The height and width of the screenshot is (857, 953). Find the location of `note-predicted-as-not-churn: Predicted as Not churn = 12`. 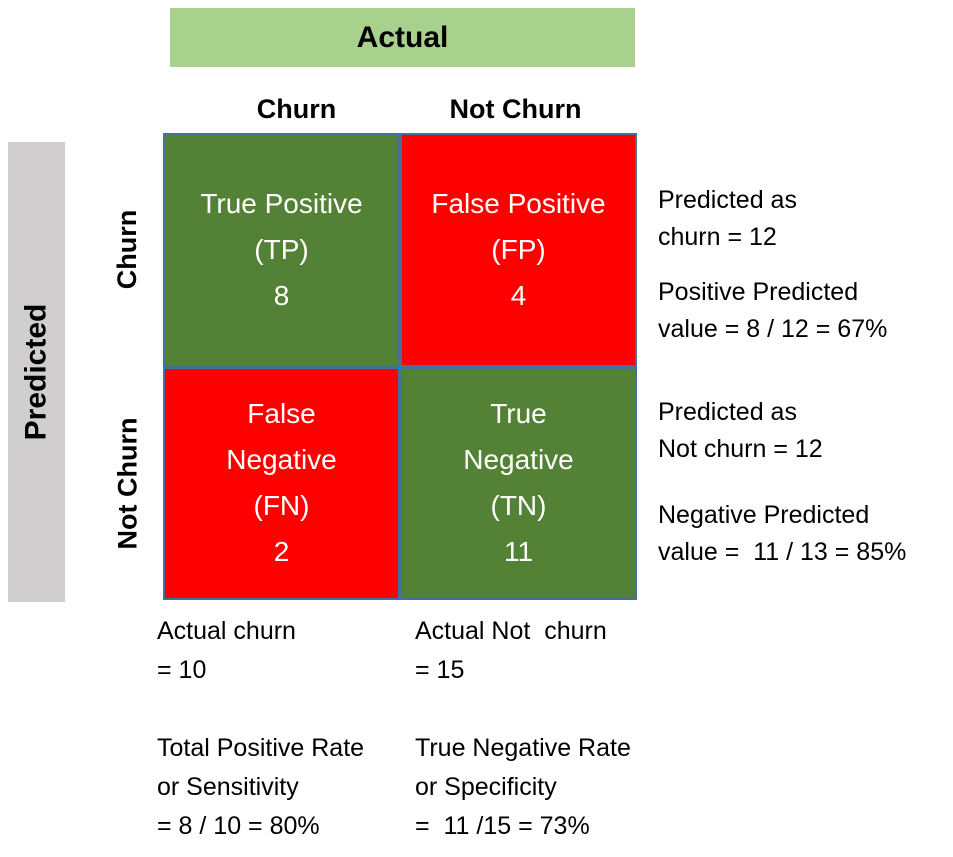

note-predicted-as-not-churn: Predicted as Not churn = 12 is located at coordinates (740, 431).